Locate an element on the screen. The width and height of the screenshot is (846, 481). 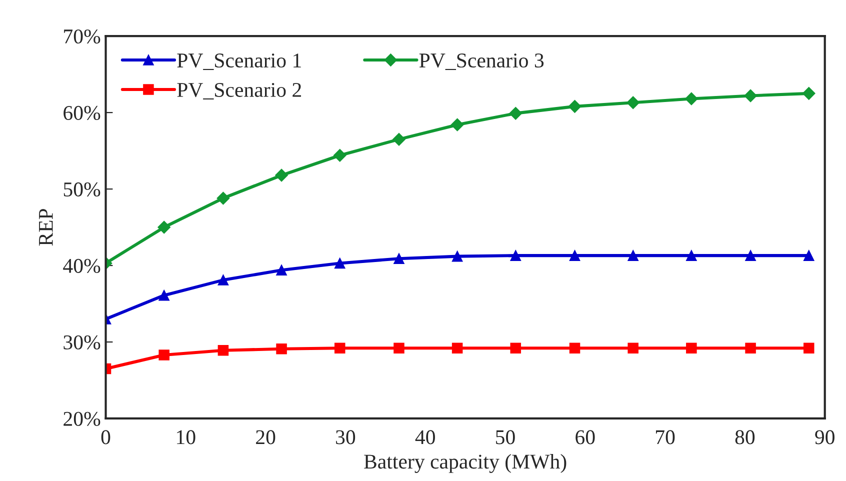
x-tick-label: 60 is located at coordinates (585, 437).